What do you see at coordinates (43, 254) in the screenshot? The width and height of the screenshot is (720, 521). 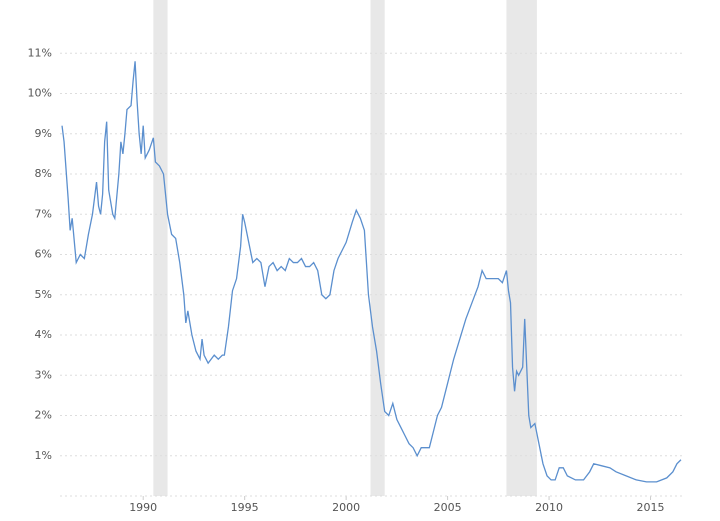 I see `y-tick-label: 6%` at bounding box center [43, 254].